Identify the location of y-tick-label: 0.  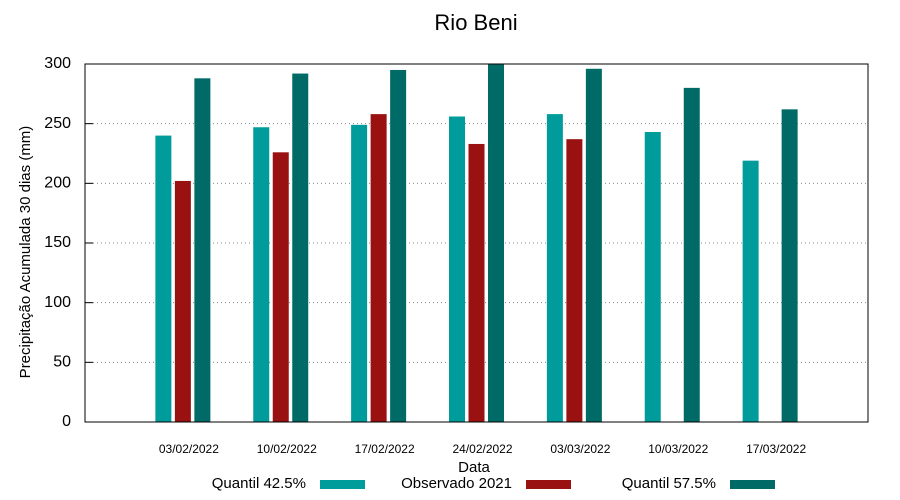
(66, 421).